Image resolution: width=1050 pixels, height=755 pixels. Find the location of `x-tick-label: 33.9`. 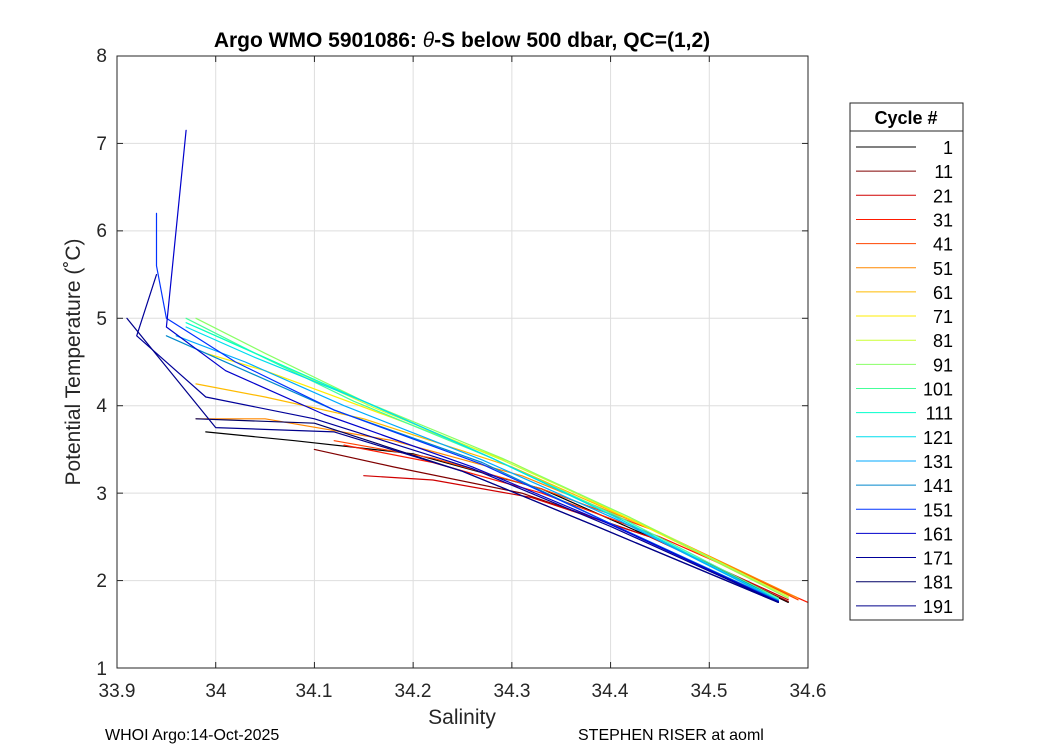

x-tick-label: 33.9 is located at coordinates (117, 691).